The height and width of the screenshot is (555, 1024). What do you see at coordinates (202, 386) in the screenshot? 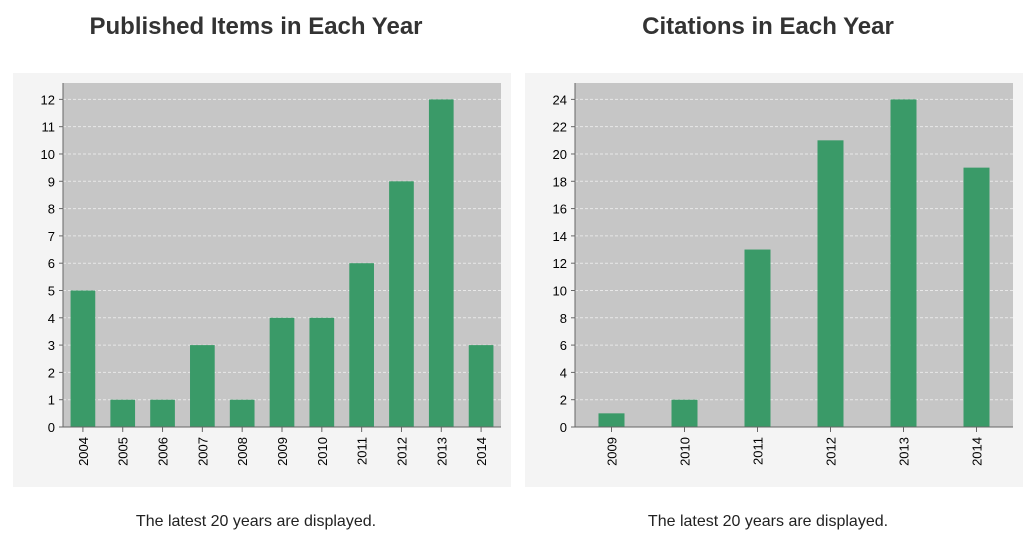
I see `bar-2007` at bounding box center [202, 386].